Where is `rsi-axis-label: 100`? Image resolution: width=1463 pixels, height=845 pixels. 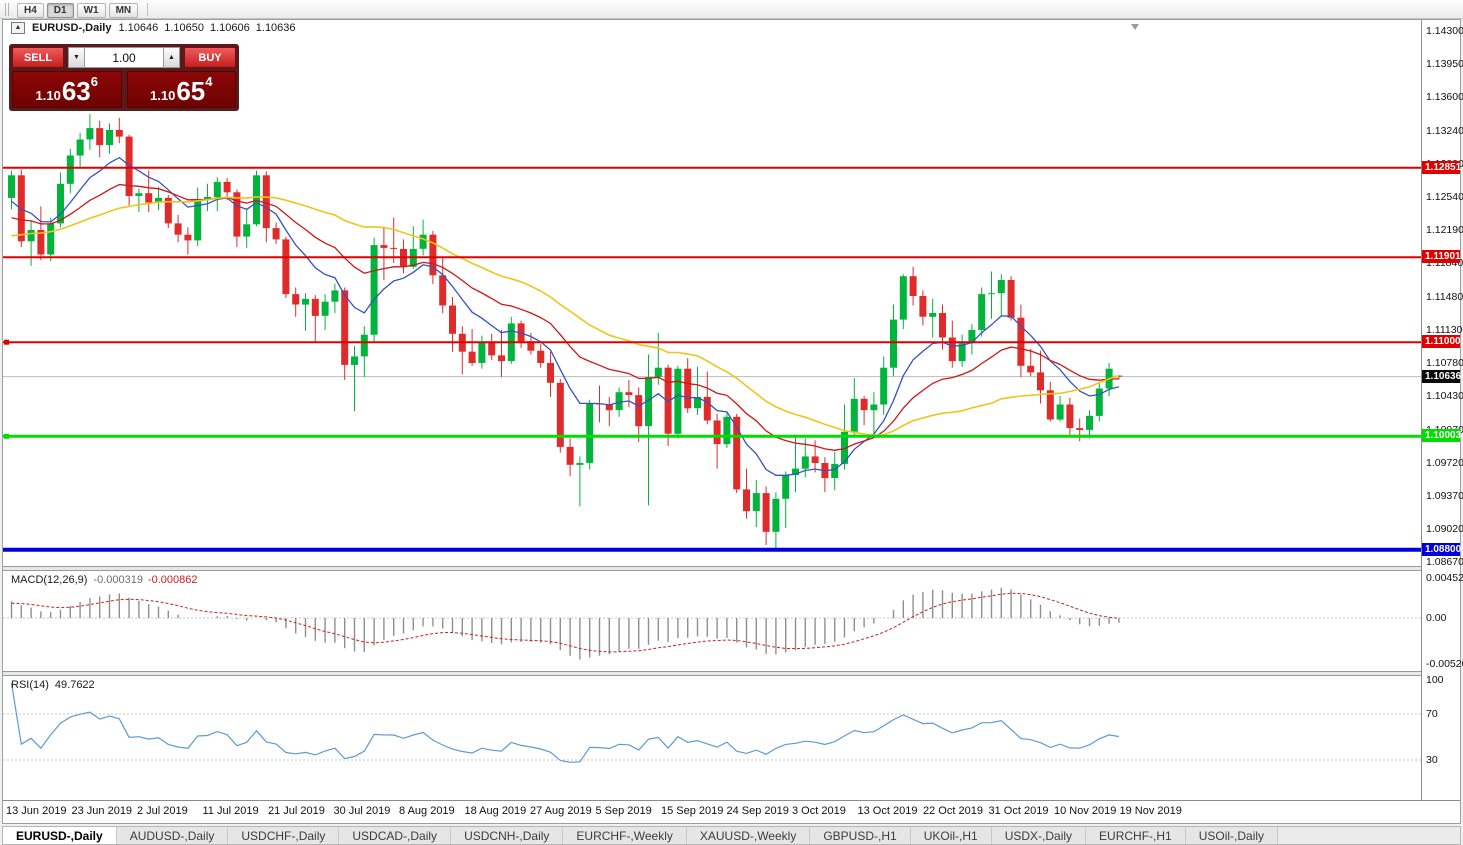 rsi-axis-label: 100 is located at coordinates (1435, 679).